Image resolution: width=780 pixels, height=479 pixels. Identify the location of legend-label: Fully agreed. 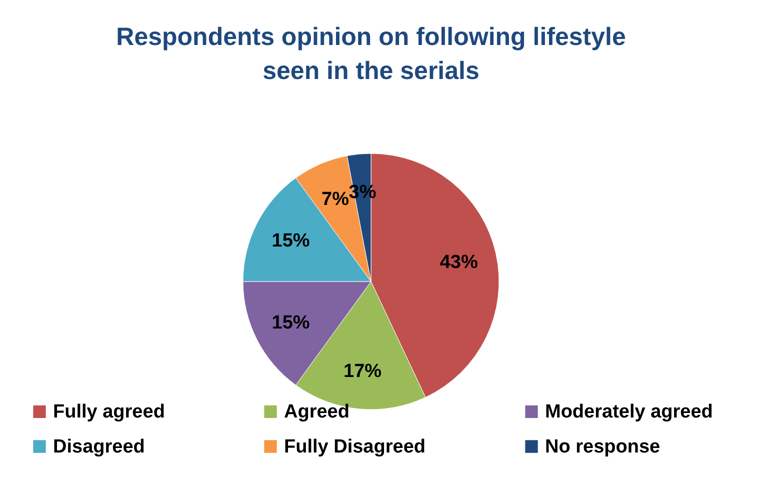
(109, 412).